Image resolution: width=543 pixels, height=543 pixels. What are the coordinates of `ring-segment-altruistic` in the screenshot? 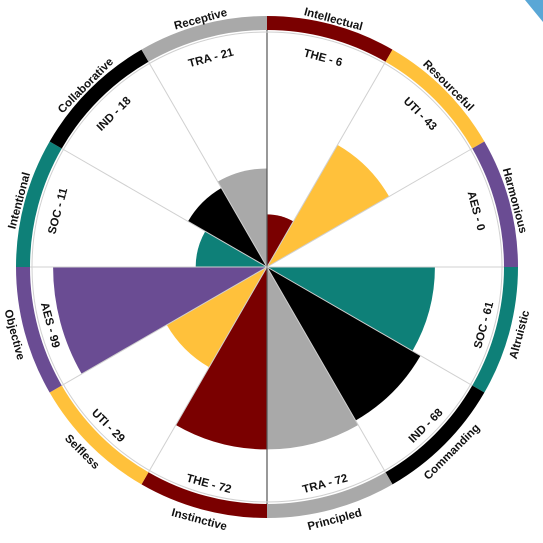 It's located at (495, 330).